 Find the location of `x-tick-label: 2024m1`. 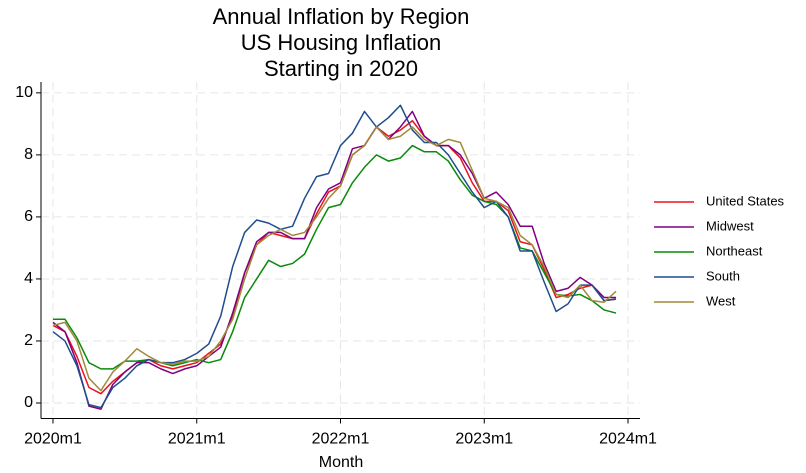

x-tick-label: 2024m1 is located at coordinates (628, 439).